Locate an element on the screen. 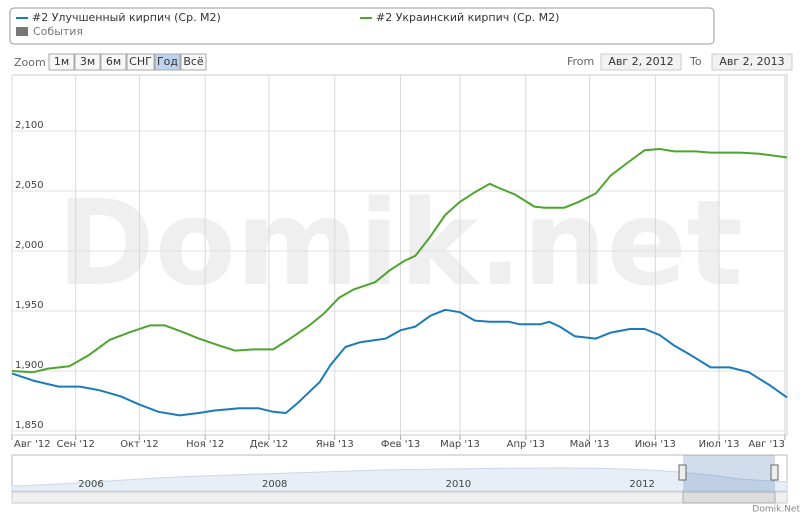 The image size is (800, 516). from-label: From is located at coordinates (580, 61).